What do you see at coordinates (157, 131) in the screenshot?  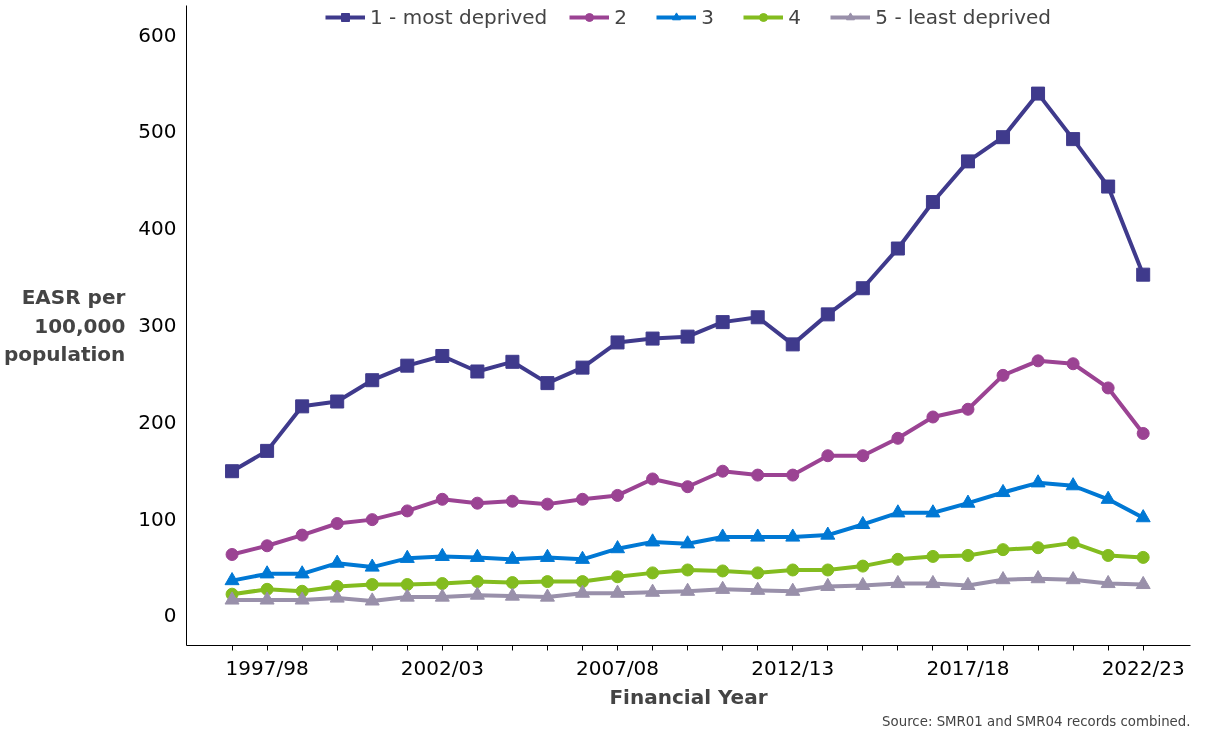 I see `y-tick-label: 500` at bounding box center [157, 131].